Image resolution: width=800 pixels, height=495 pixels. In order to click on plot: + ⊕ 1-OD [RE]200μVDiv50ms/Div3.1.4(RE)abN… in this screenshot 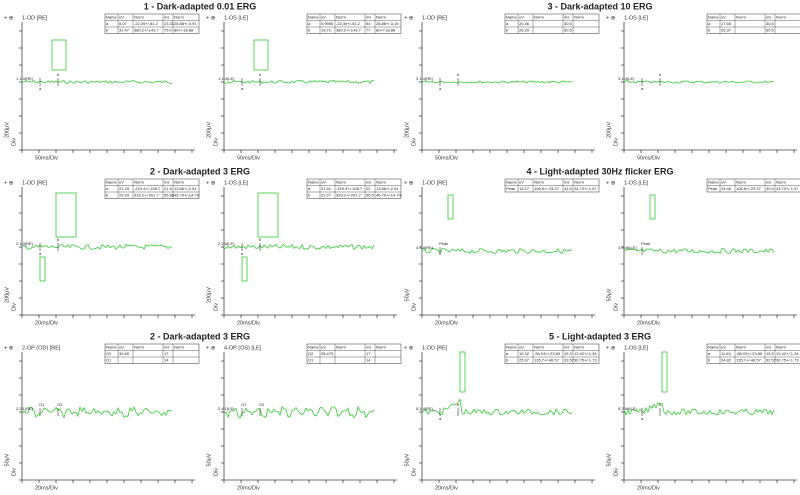, I will do `click(502, 87)`.